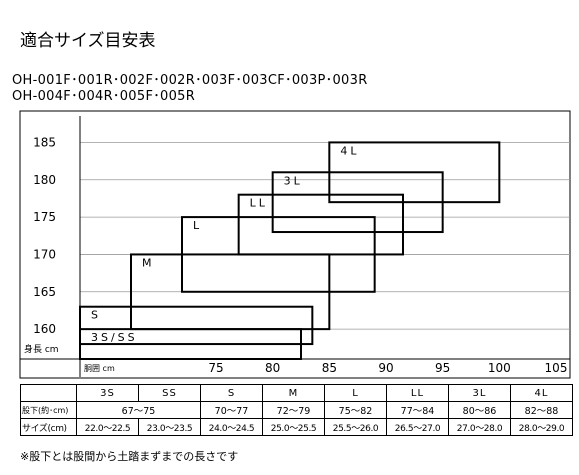 The height and width of the screenshot is (475, 579). I want to click on x-tick-label: 95, so click(442, 368).